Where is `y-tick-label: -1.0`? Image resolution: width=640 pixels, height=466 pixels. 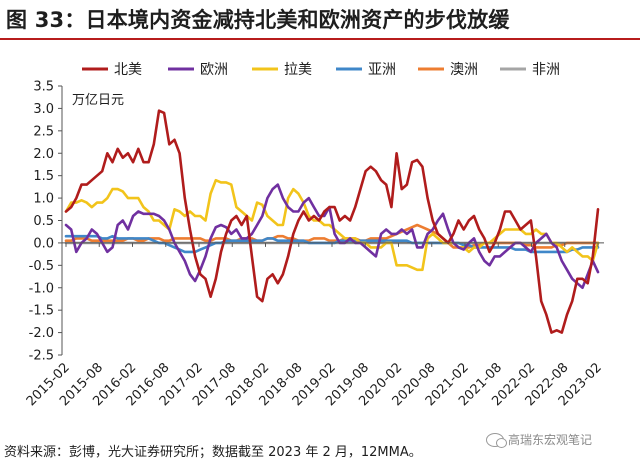 y-tick-label: -1.0 is located at coordinates (41, 288).